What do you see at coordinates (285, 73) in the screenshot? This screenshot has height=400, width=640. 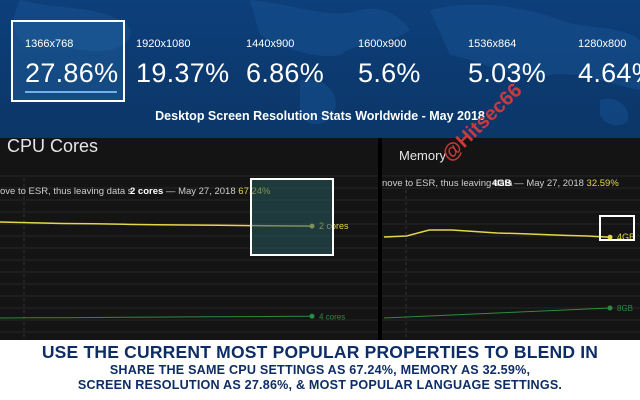 I see `resolution-value: 6.86%` at bounding box center [285, 73].